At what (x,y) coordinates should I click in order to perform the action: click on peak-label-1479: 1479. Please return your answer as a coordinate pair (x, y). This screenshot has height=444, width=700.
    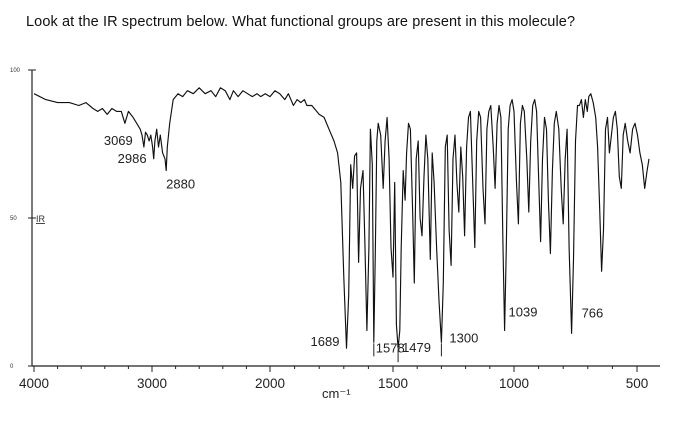
    Looking at the image, I should click on (416, 347).